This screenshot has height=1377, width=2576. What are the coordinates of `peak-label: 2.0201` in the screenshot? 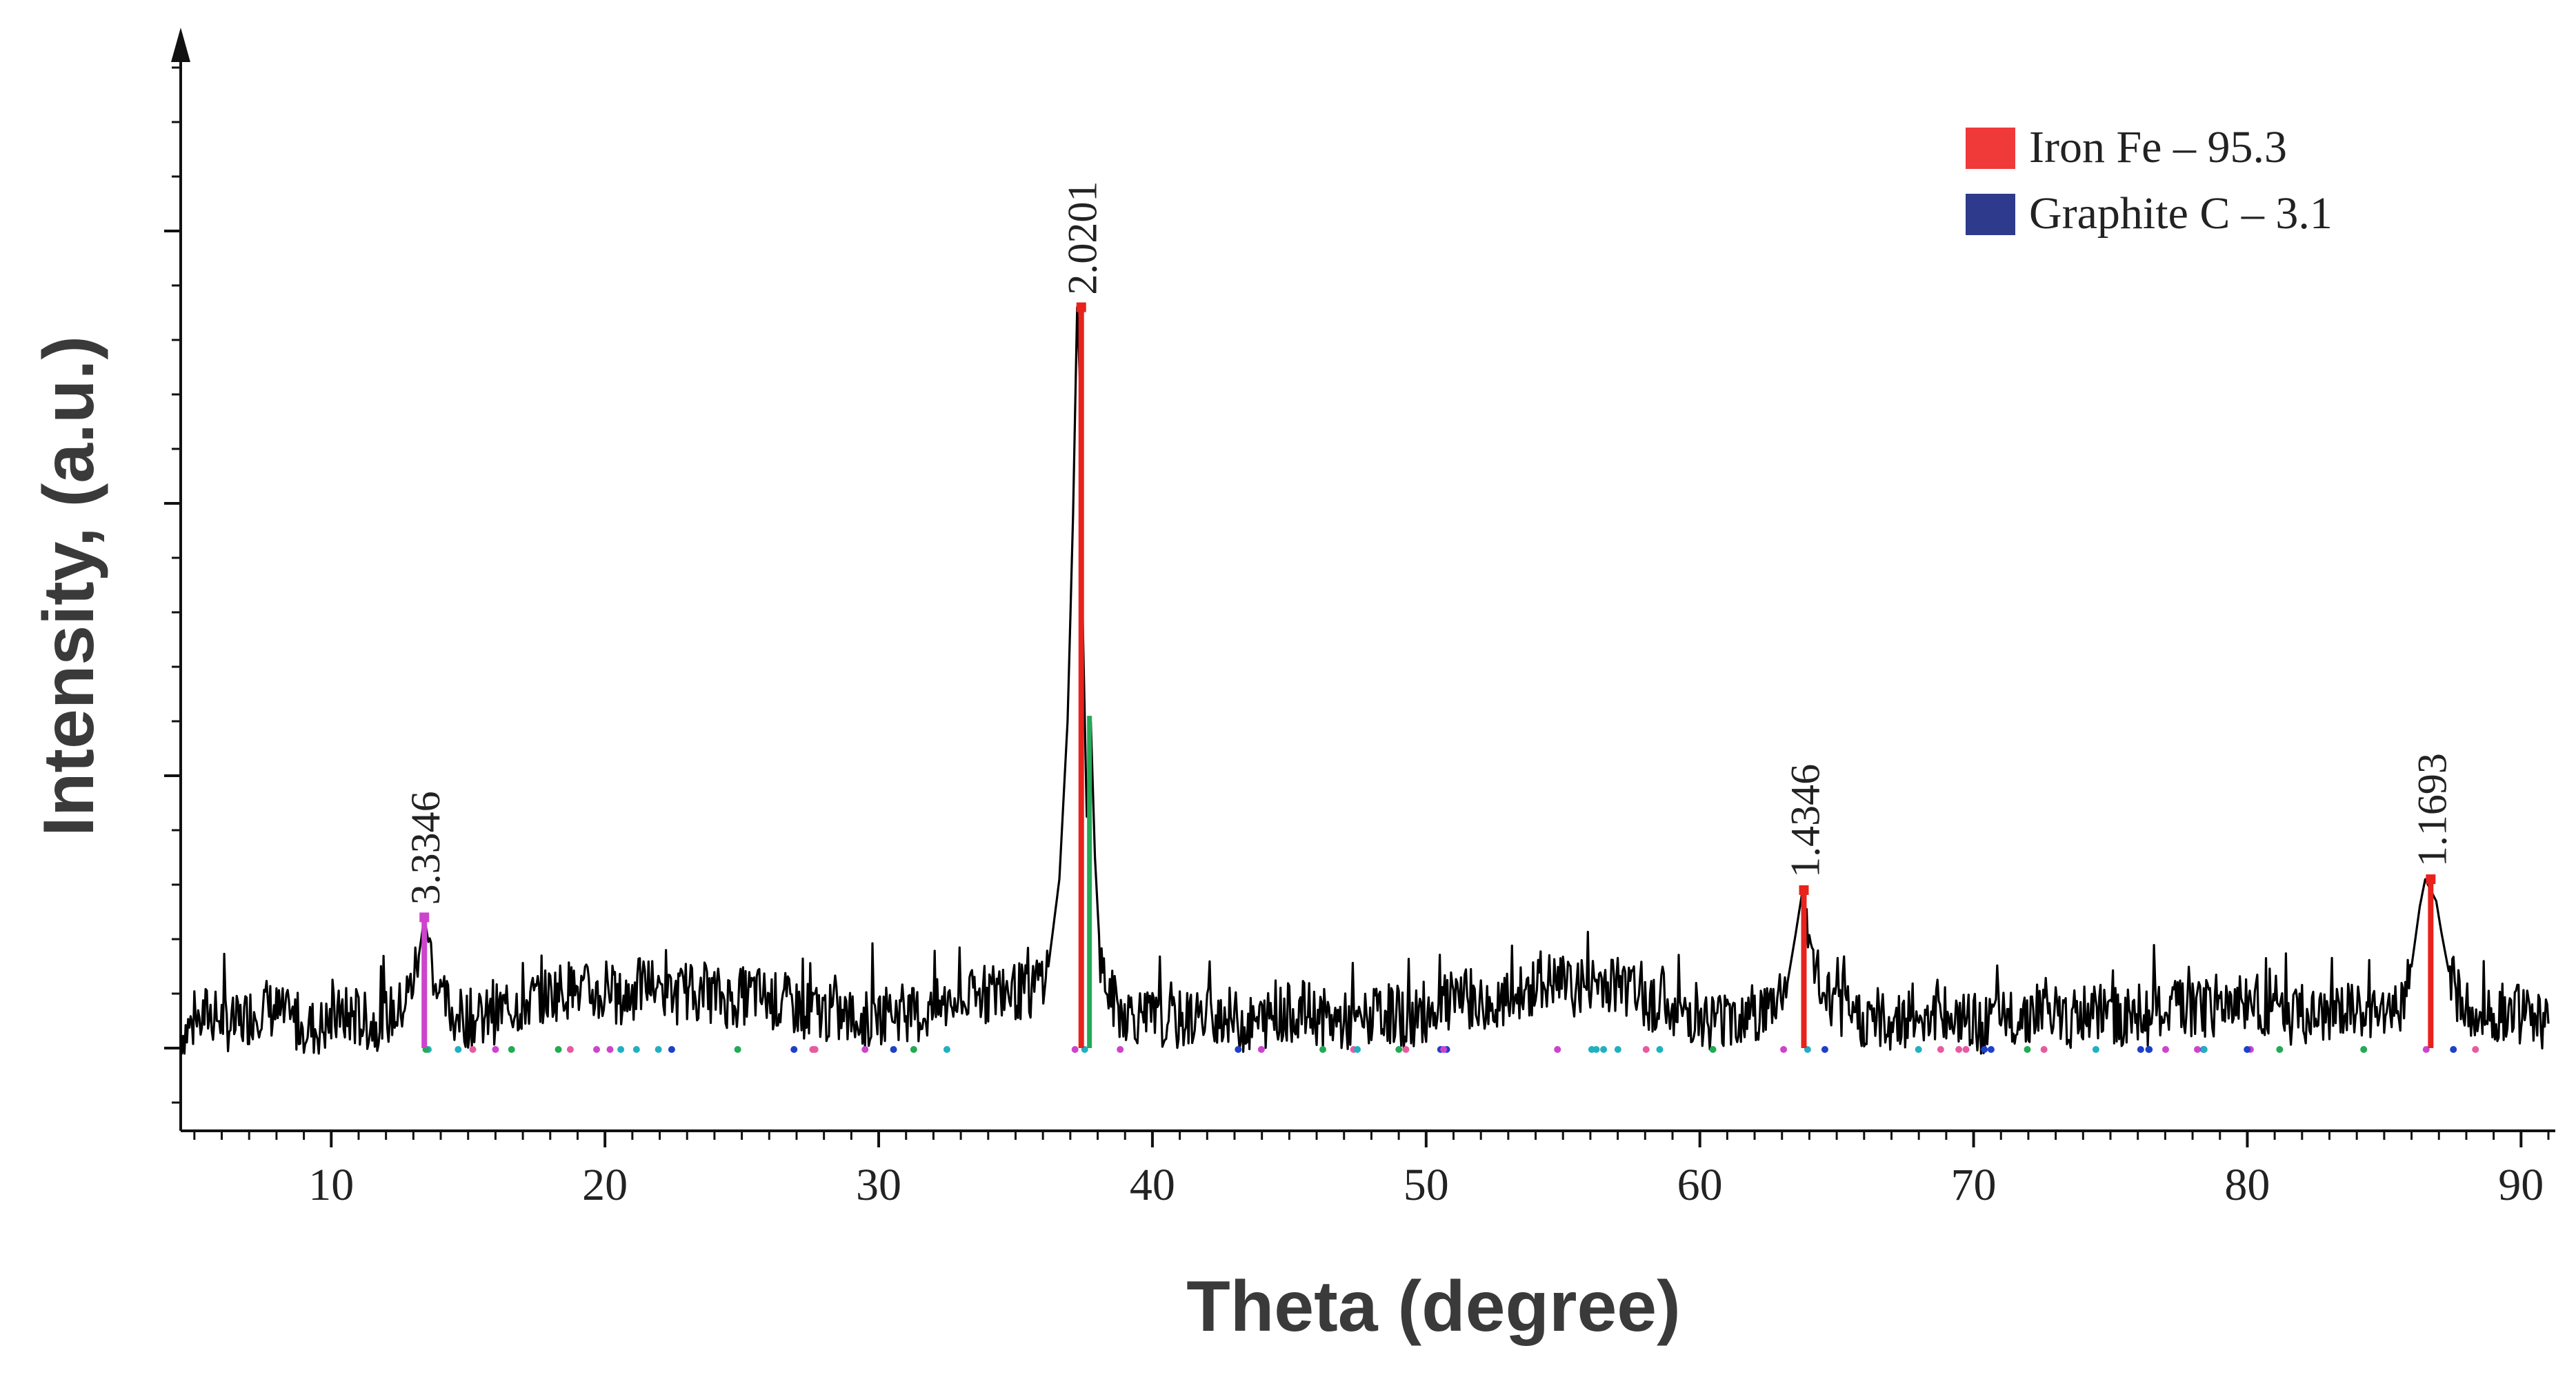 It's located at (1083, 238).